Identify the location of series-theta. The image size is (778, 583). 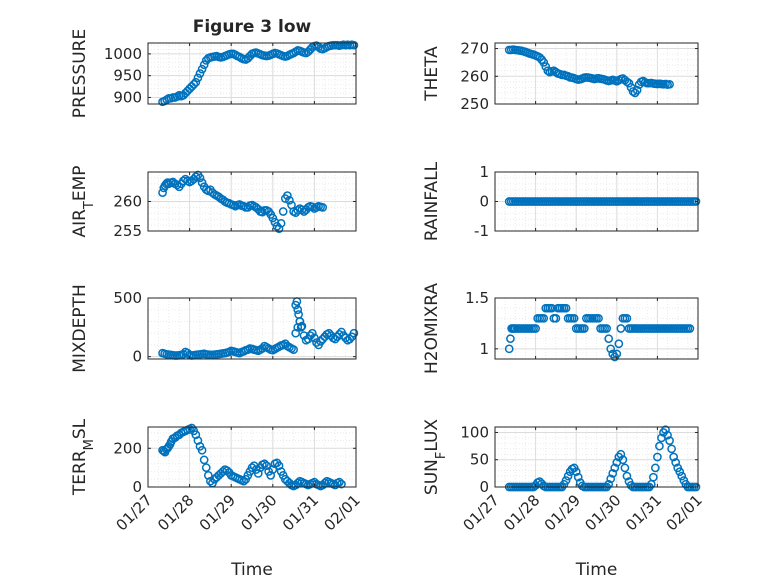
(589, 71).